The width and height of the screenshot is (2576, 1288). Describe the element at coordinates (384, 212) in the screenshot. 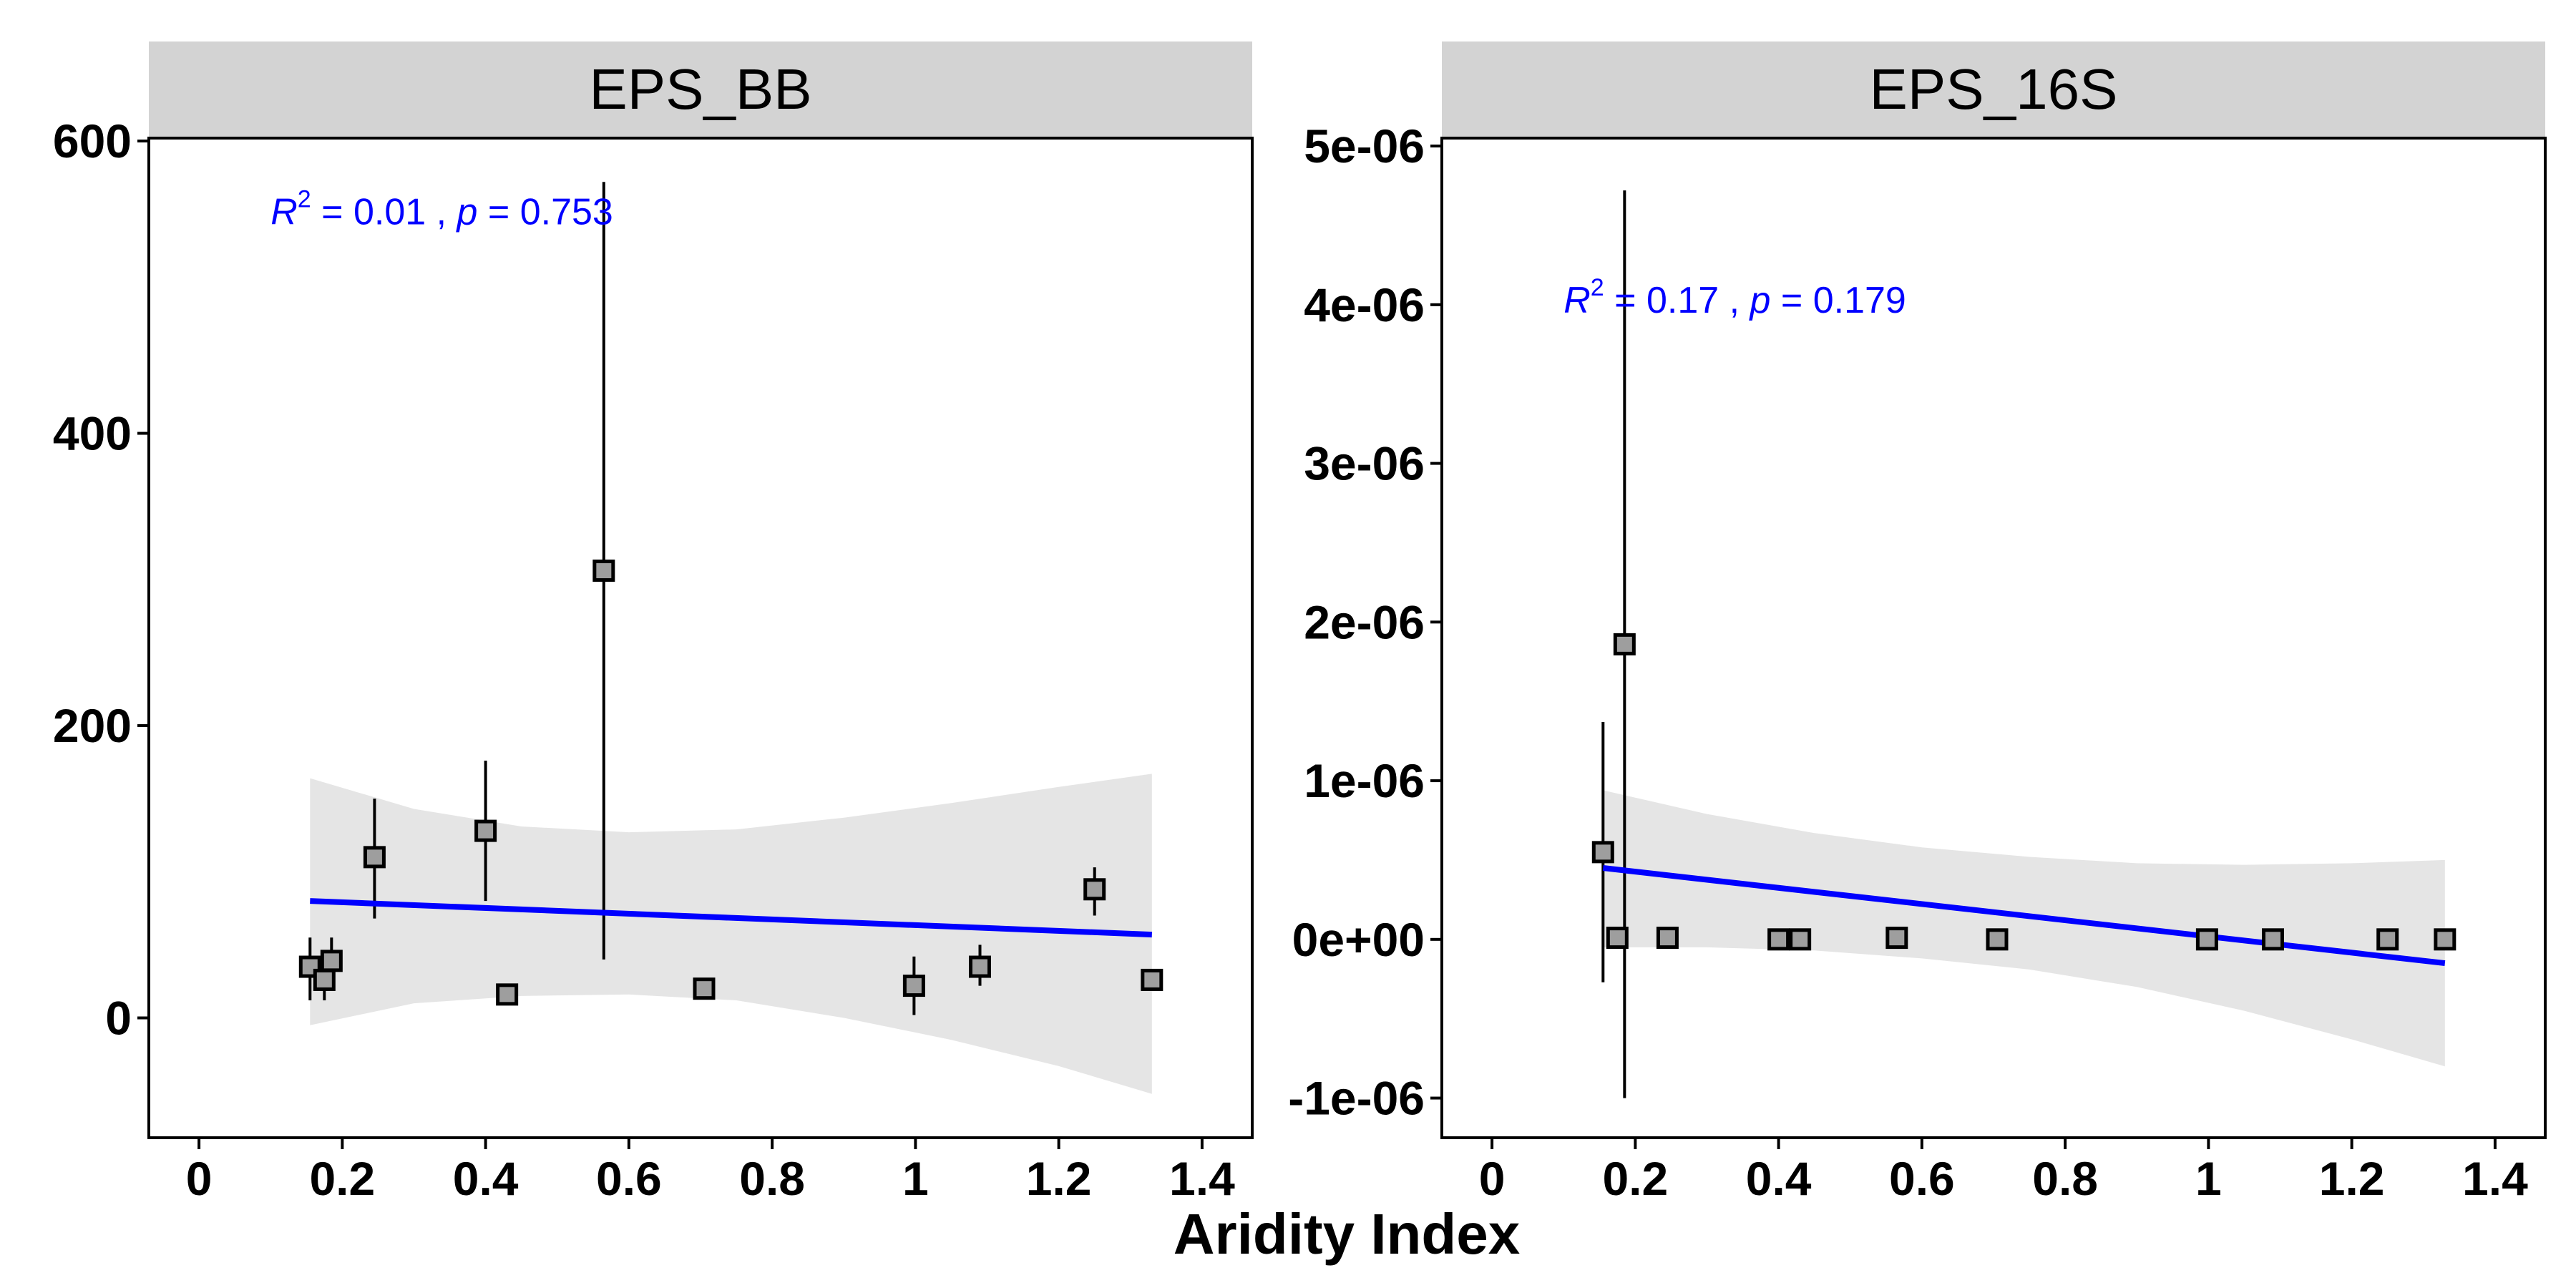

I see `annotation-r2-value: = 0.01 ,` at that location.